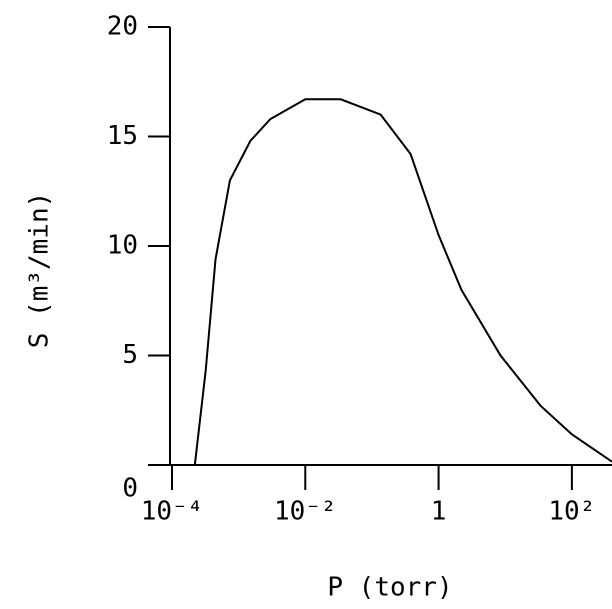 This screenshot has height=609, width=612. What do you see at coordinates (130, 355) in the screenshot?
I see `y-tick-label: 5` at bounding box center [130, 355].